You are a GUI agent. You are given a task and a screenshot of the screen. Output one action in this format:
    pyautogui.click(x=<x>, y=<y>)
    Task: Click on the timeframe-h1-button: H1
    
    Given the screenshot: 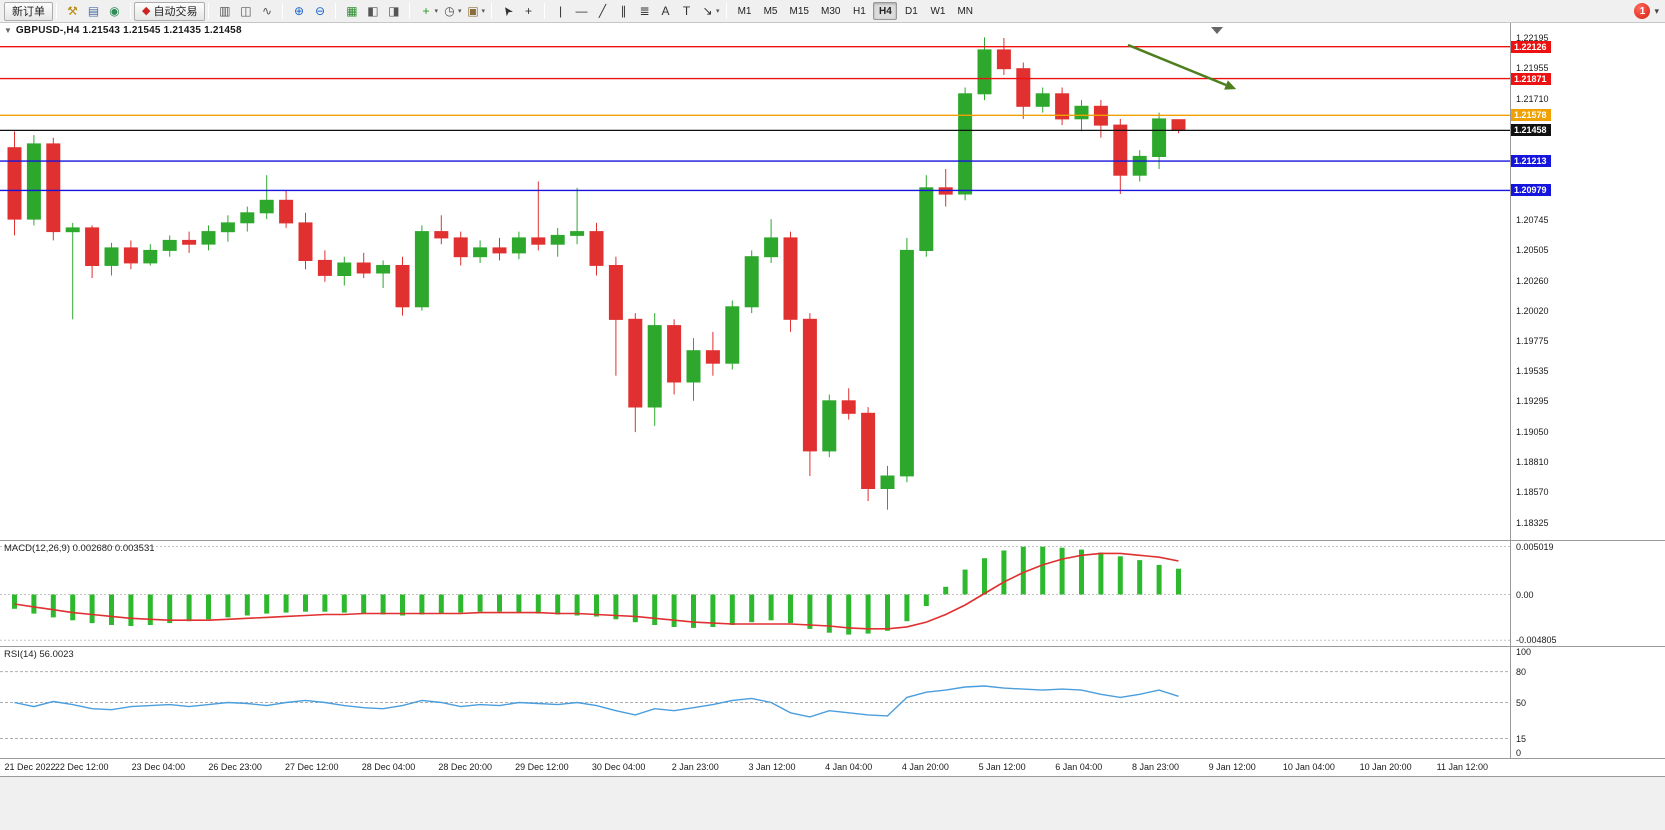 What is the action you would take?
    pyautogui.click(x=859, y=11)
    